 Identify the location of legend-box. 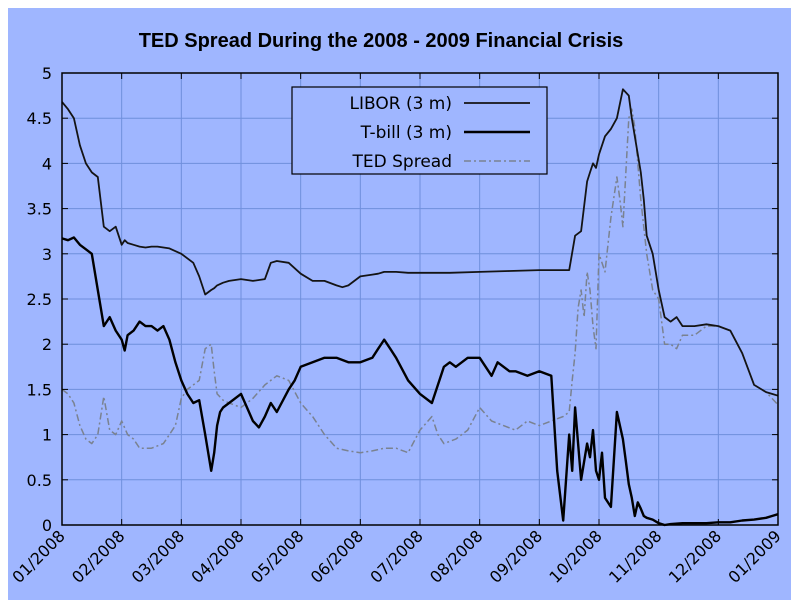
(419, 130).